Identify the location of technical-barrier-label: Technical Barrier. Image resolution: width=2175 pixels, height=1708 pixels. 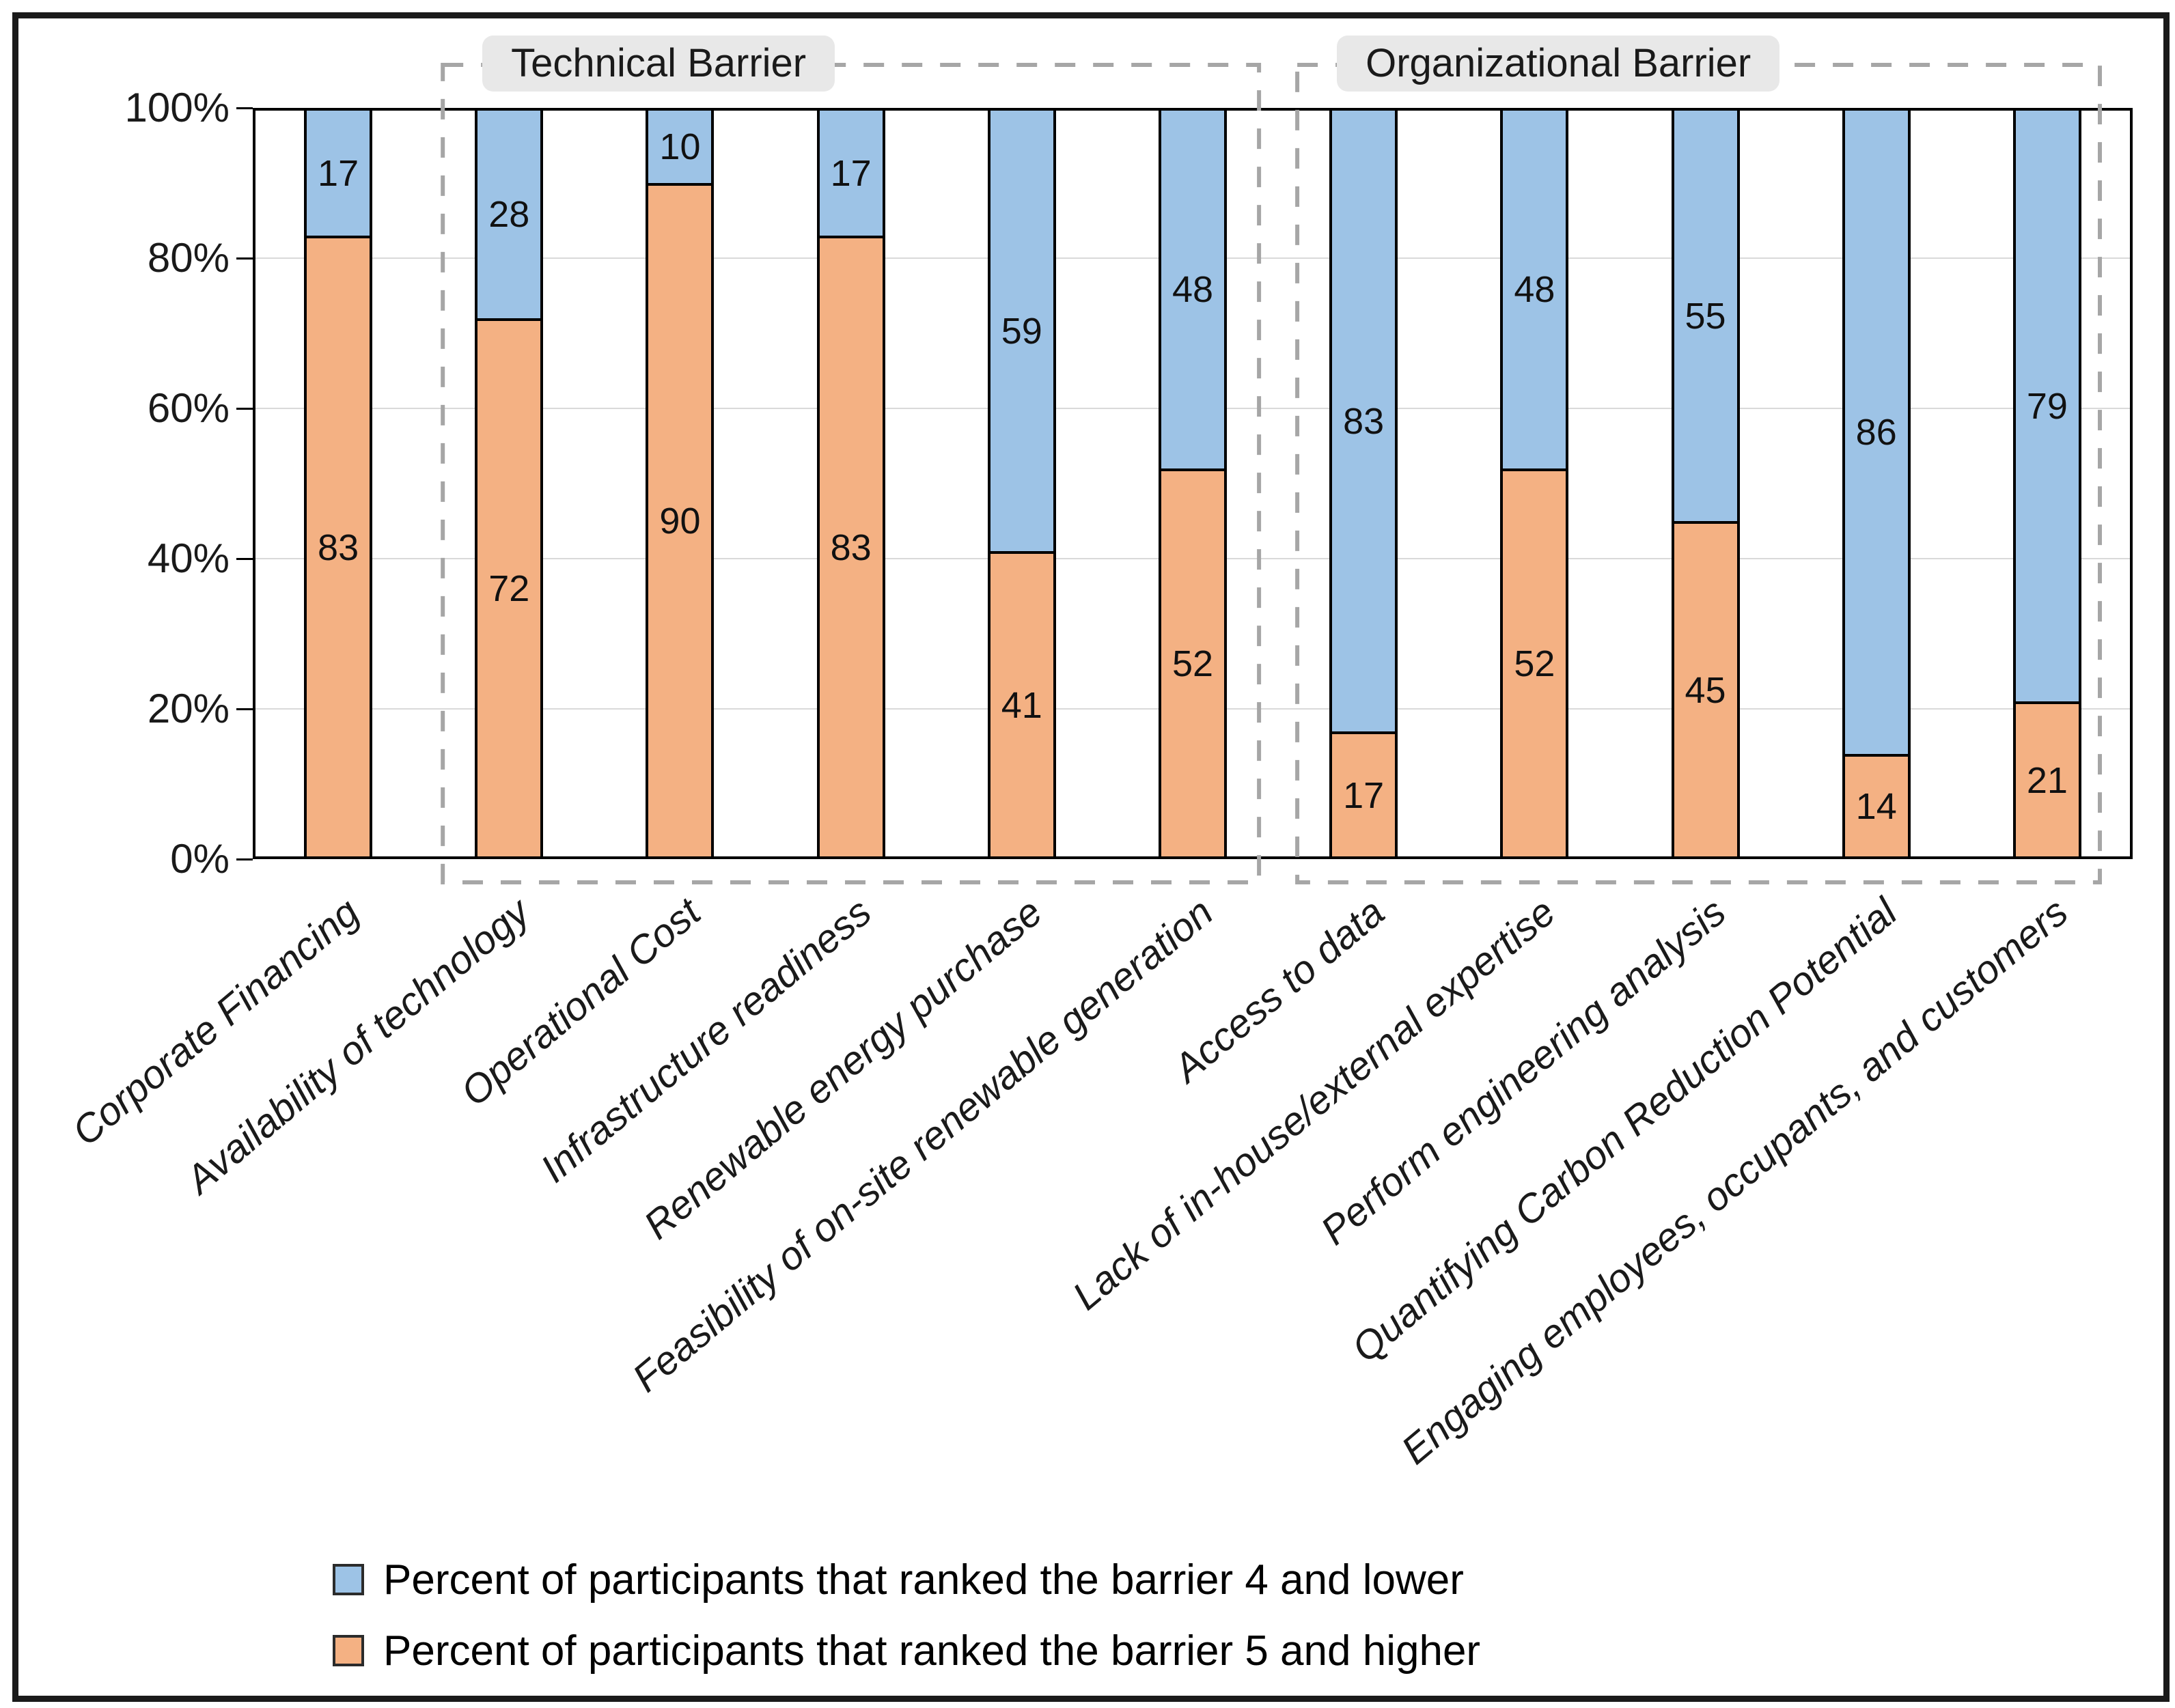
(658, 64).